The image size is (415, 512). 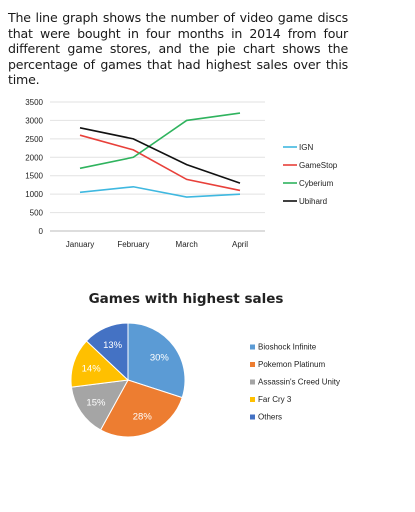 I want to click on legend-label: Pokemon Platinum, so click(x=291, y=364).